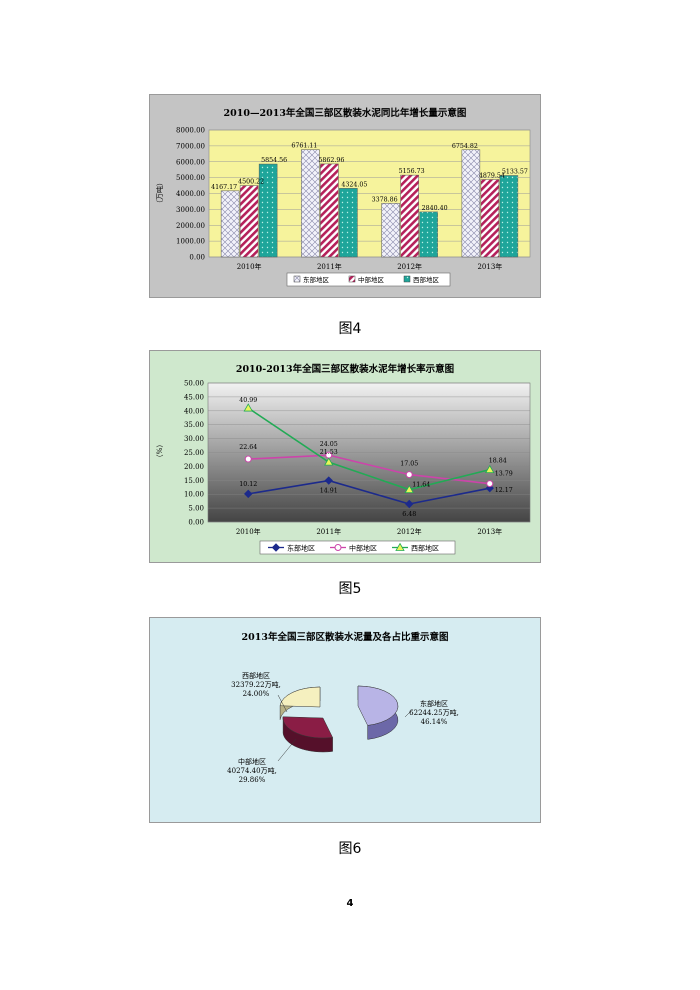 Image resolution: width=700 pixels, height=990 pixels. I want to click on y-tick-label: 4000.00, so click(190, 194).